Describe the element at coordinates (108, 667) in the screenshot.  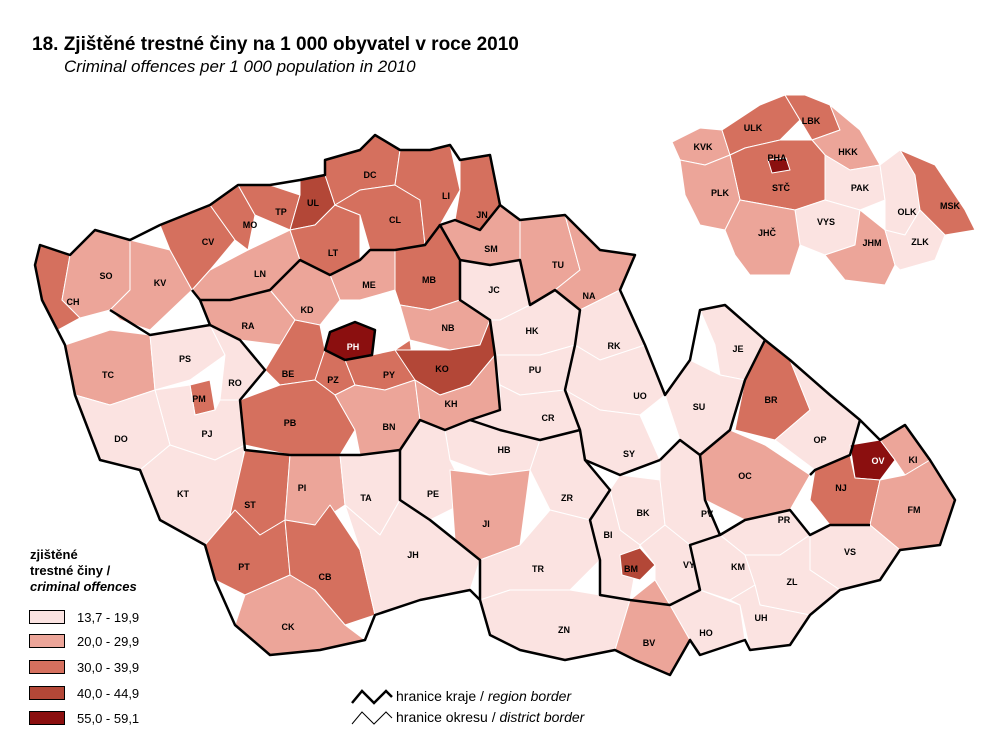
I see `legend-range: 30,0 - 39,9` at that location.